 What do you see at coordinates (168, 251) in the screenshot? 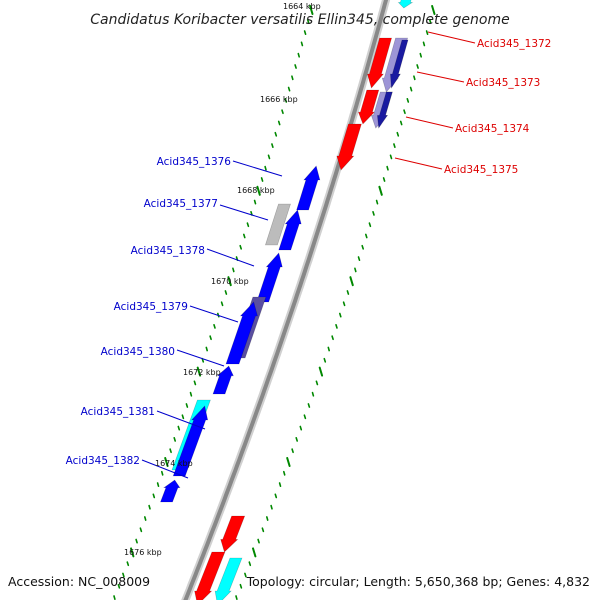
I see `gene-label-acid345-1378: Acid345_1378` at bounding box center [168, 251].